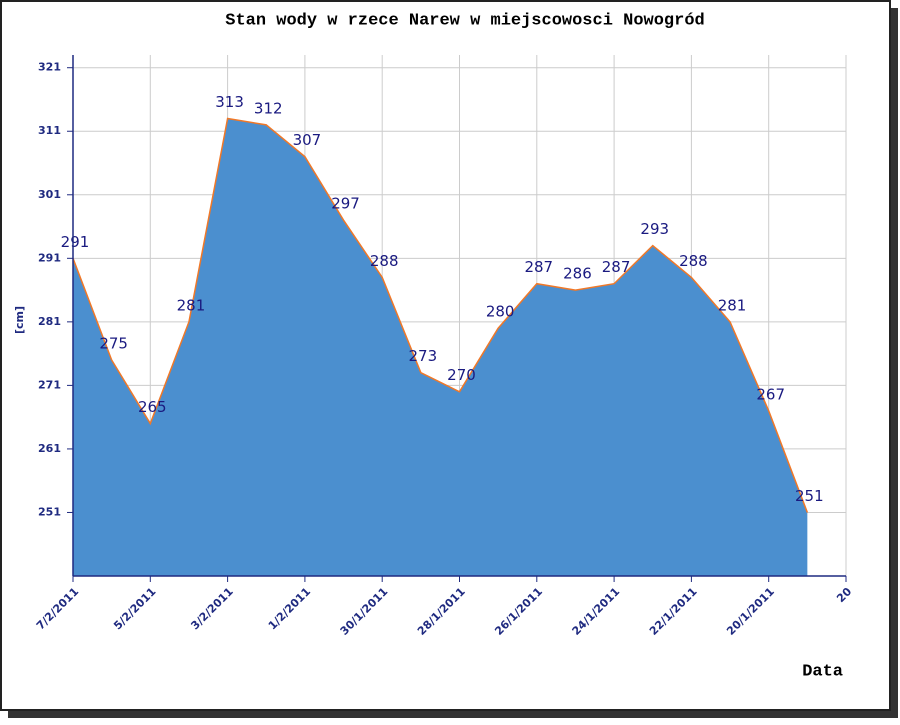 This screenshot has height=725, width=900. What do you see at coordinates (423, 356) in the screenshot?
I see `value-label: 273` at bounding box center [423, 356].